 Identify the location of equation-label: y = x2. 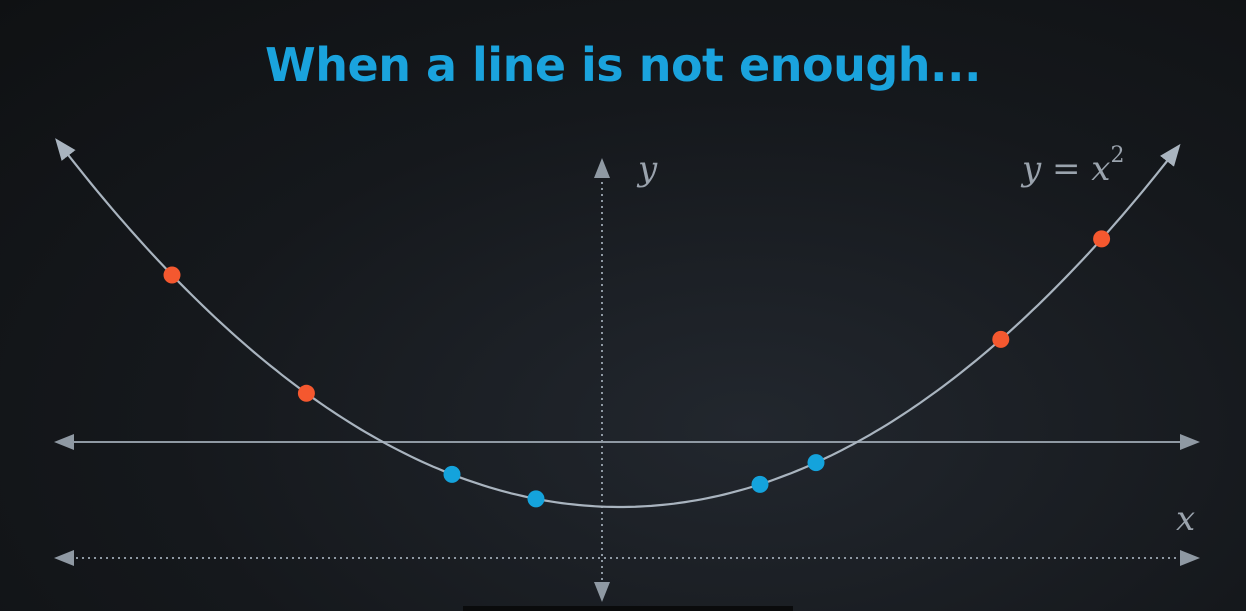
(1072, 166).